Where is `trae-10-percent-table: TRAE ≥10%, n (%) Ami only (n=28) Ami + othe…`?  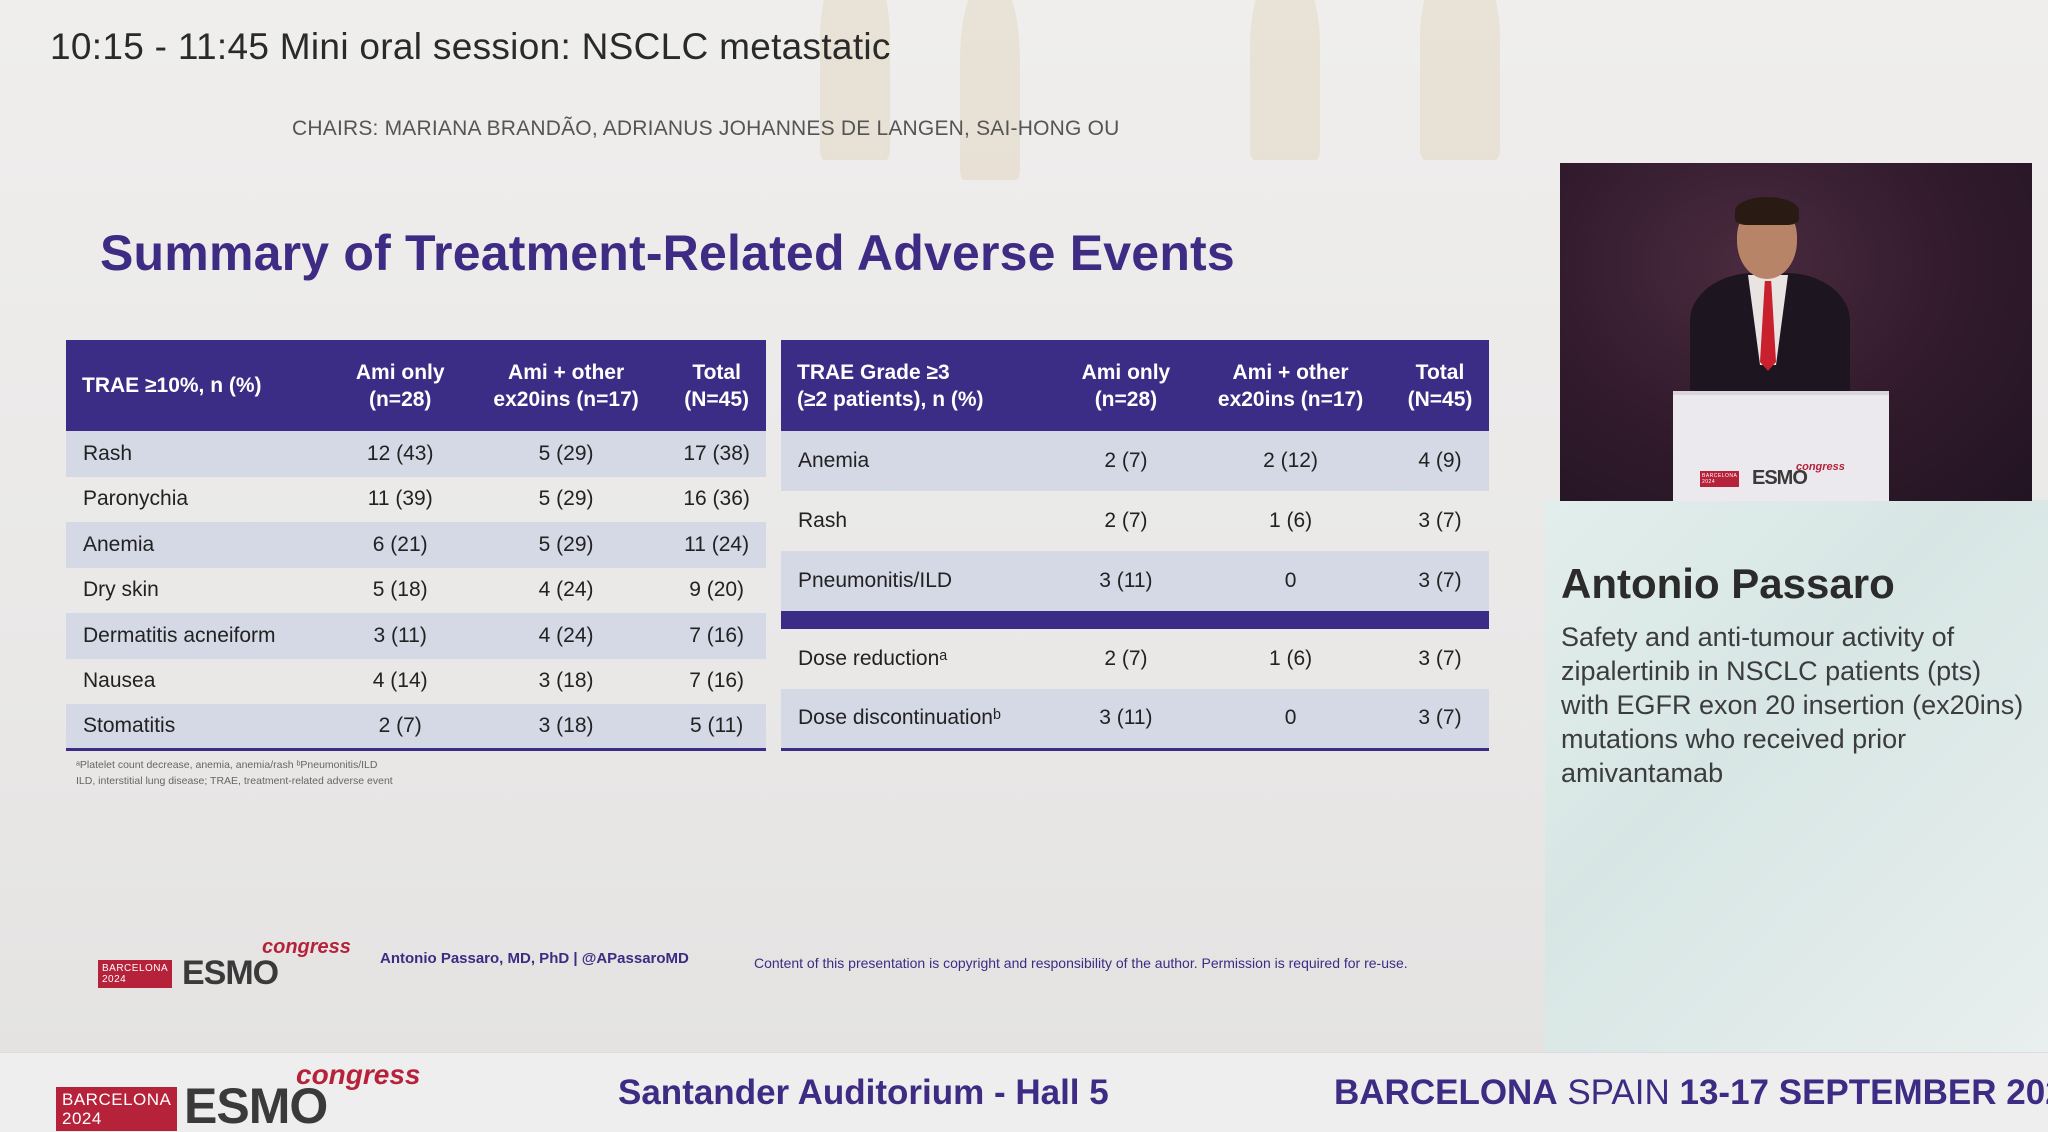 trae-10-percent-table: TRAE ≥10%, n (%) Ami only (n=28) Ami + othe… is located at coordinates (416, 545).